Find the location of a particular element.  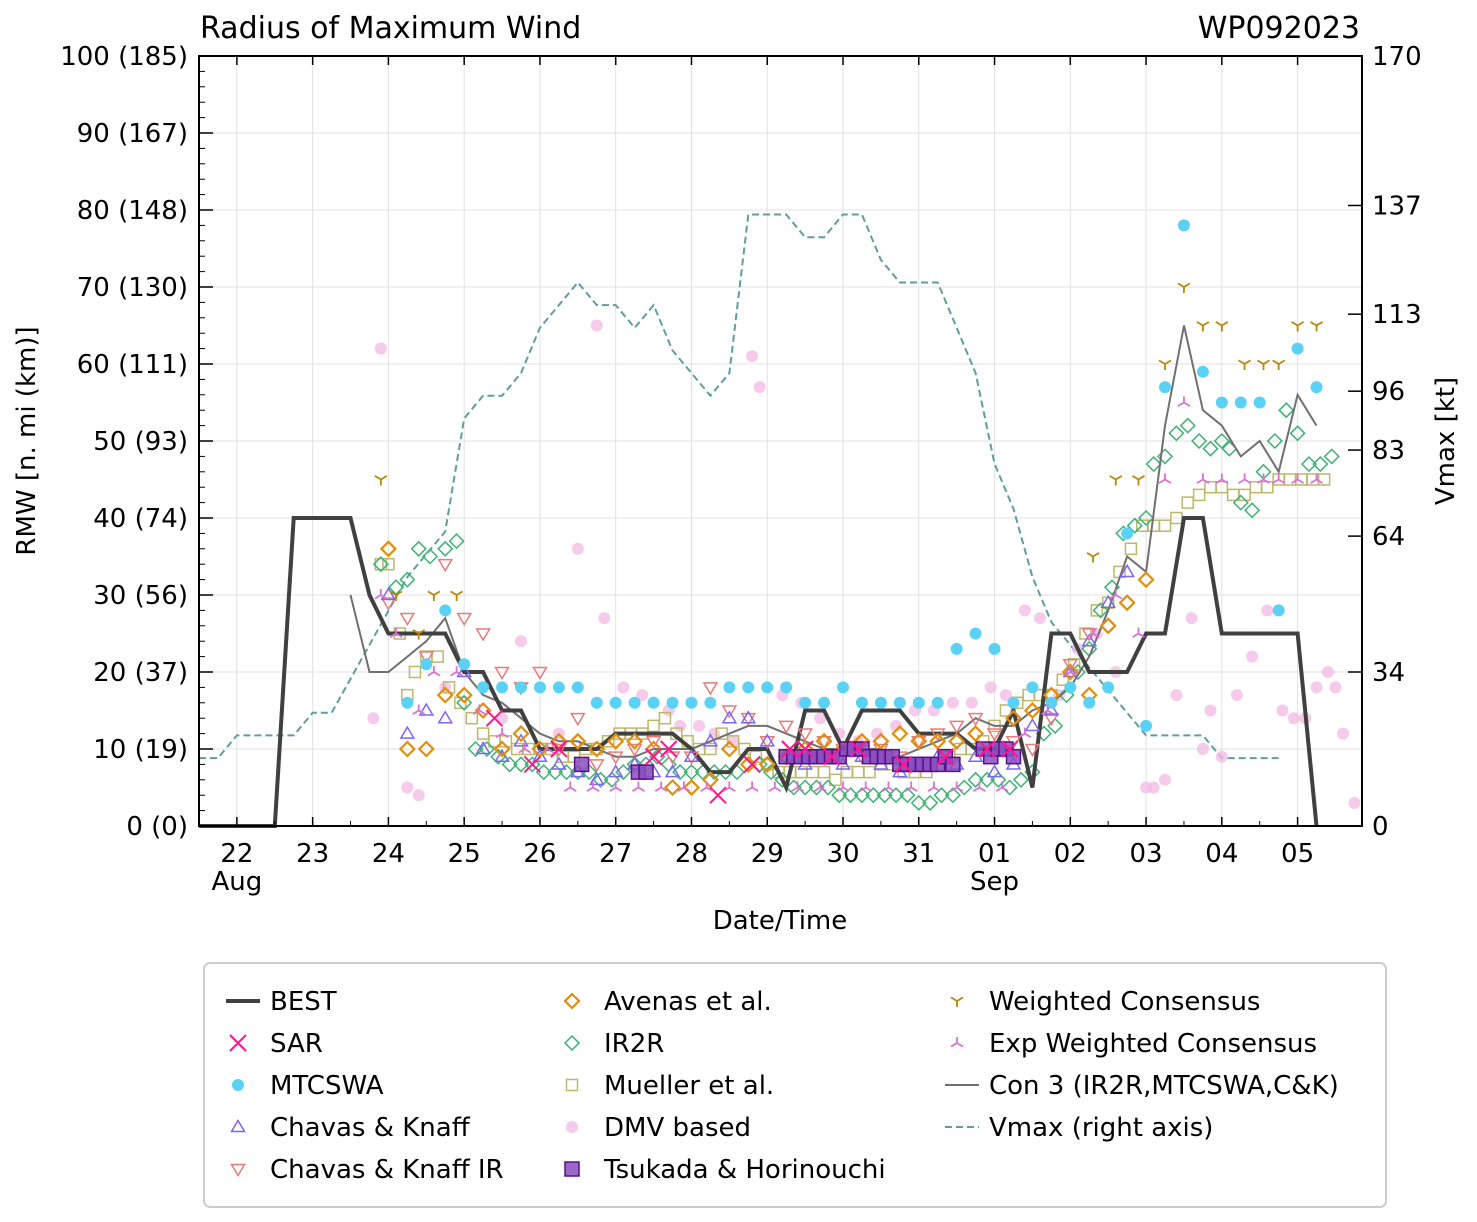

legend-item-ewc: Exp Weighted Consensus is located at coordinates (1133, 1044).